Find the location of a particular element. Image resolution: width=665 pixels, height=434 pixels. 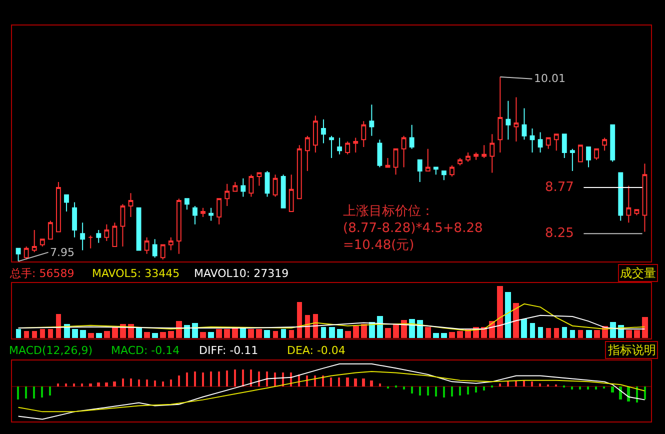

text: DIFF: -0.11 is located at coordinates (228, 350).